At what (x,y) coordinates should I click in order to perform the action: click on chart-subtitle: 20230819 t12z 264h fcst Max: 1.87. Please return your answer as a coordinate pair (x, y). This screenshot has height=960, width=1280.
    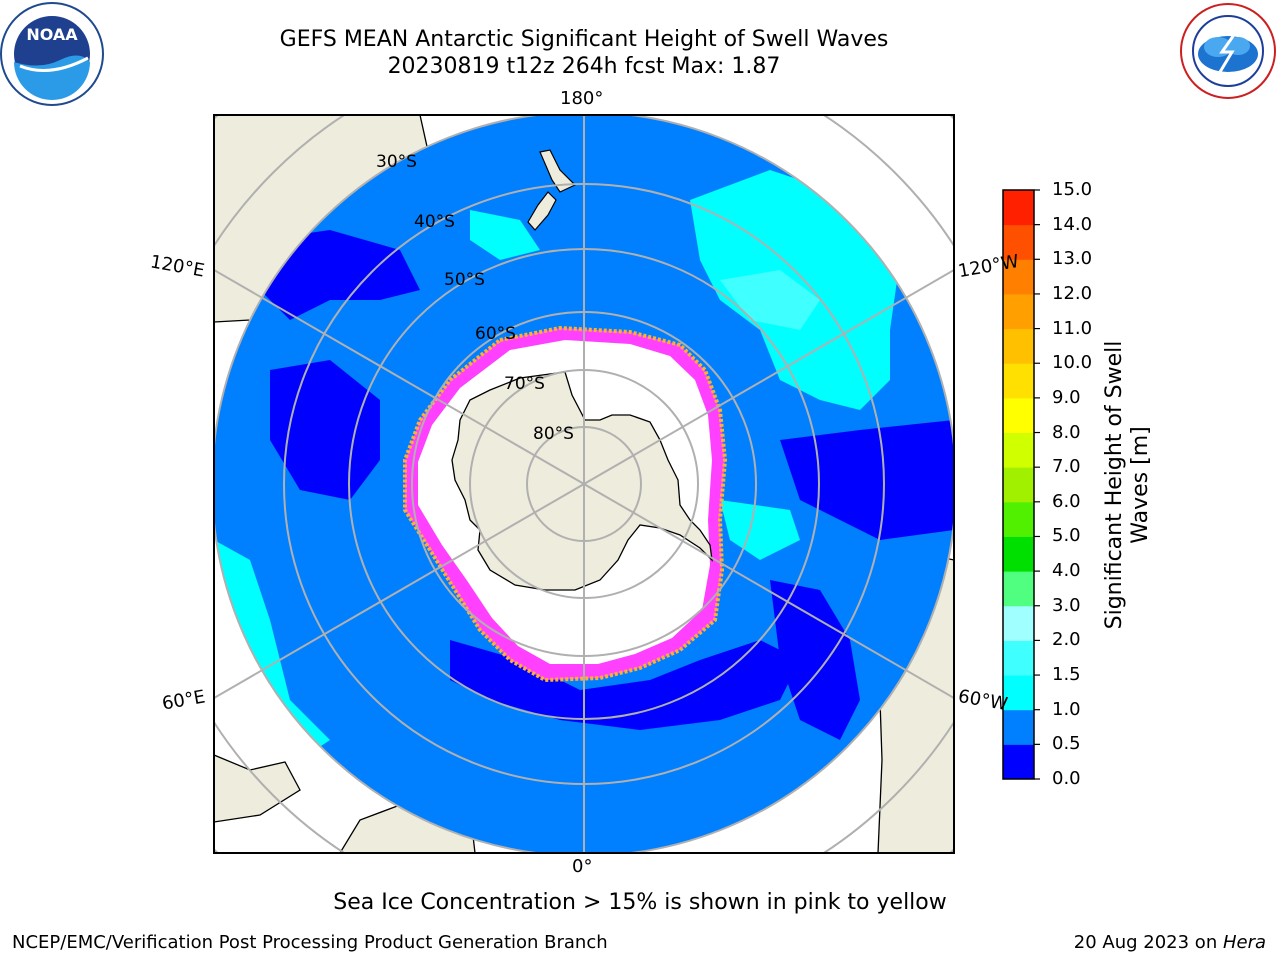
    Looking at the image, I should click on (584, 66).